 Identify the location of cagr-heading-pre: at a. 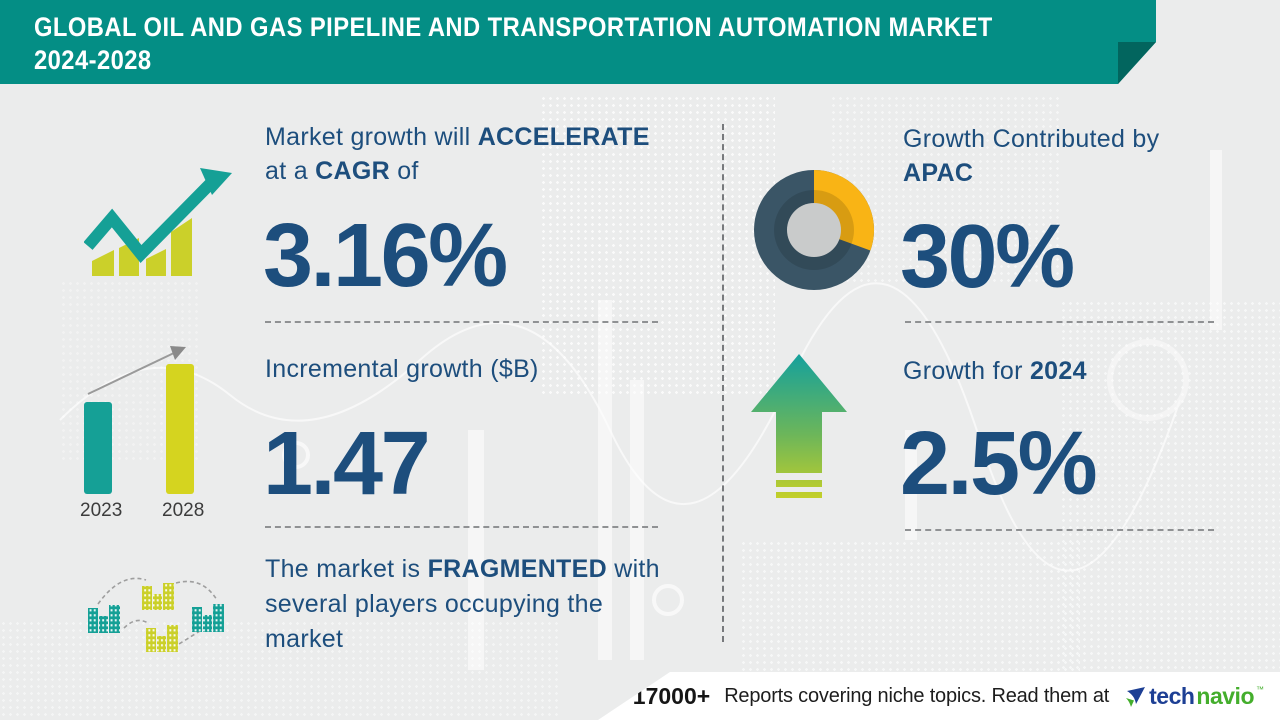
(286, 171).